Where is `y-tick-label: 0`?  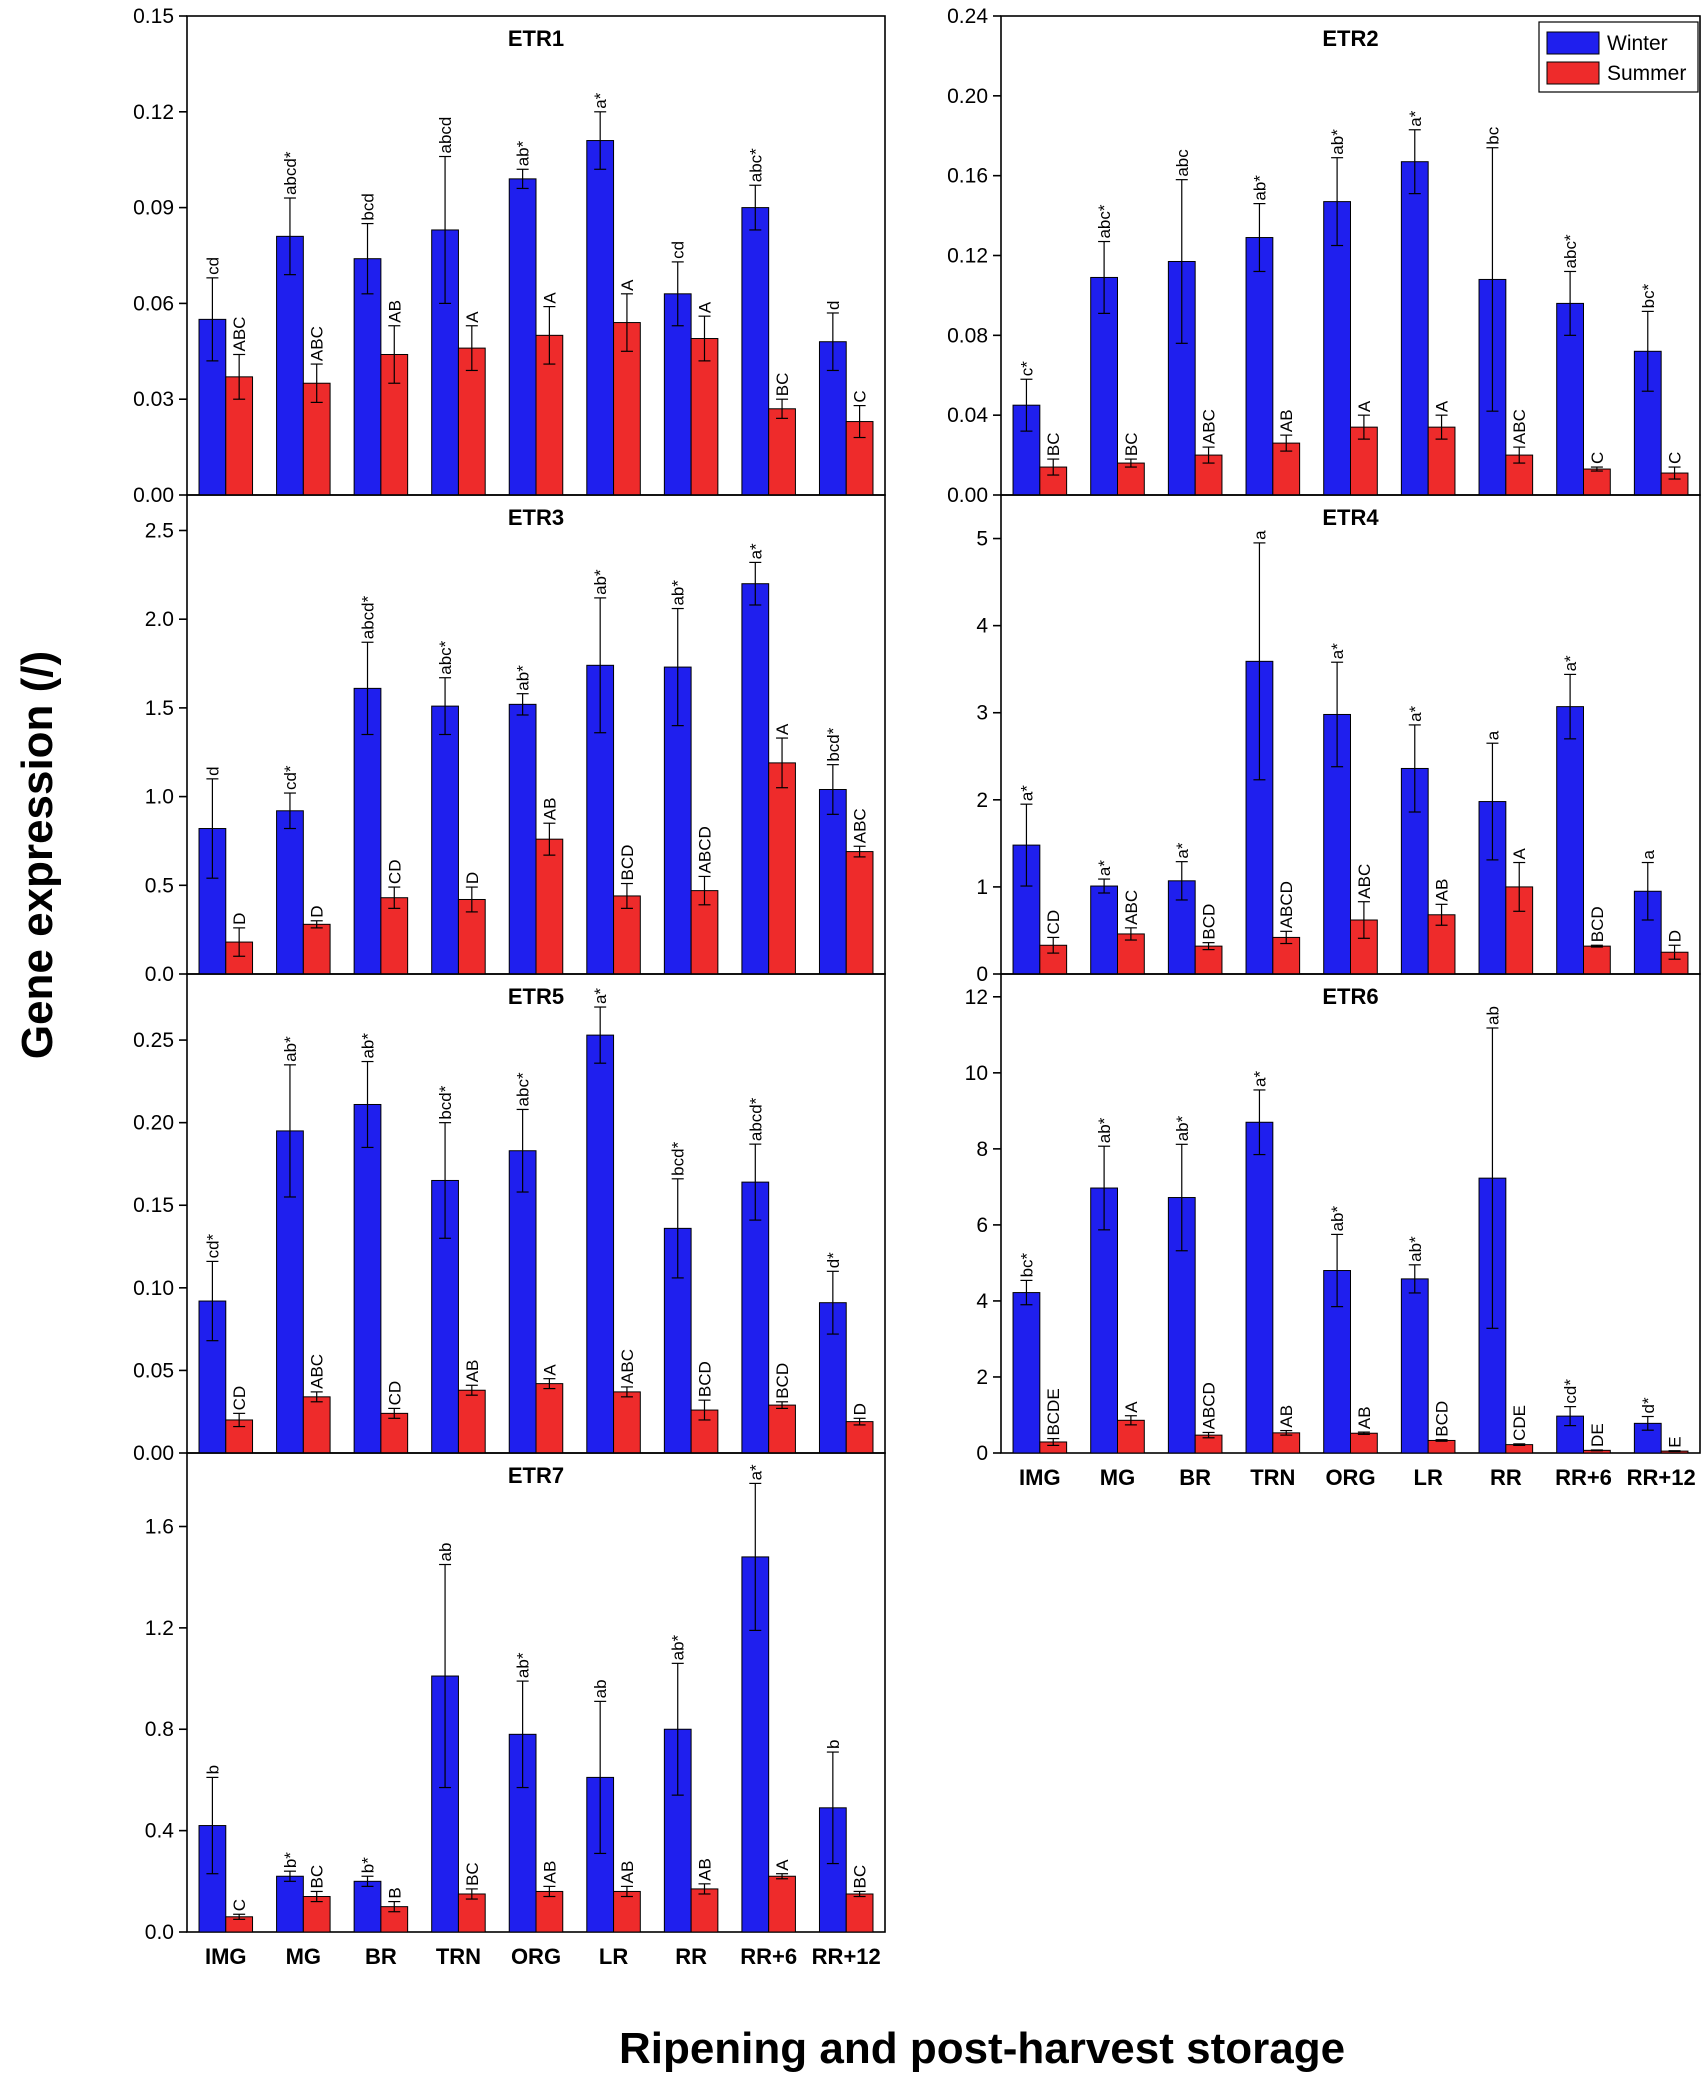
y-tick-label: 0 is located at coordinates (982, 1453).